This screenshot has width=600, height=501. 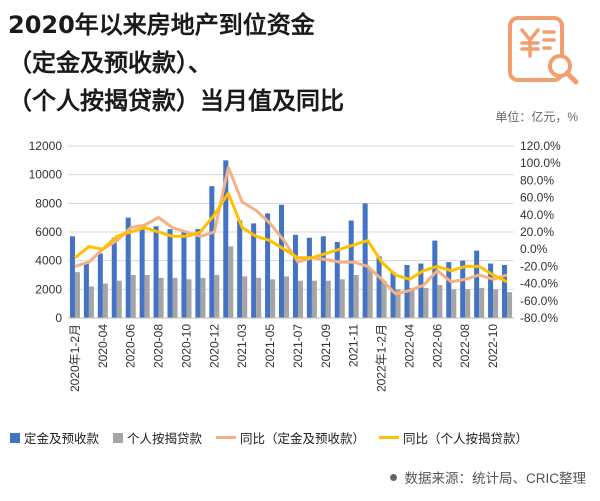 What do you see at coordinates (537, 215) in the screenshot?
I see `y-right-tick-label: 40.0%` at bounding box center [537, 215].